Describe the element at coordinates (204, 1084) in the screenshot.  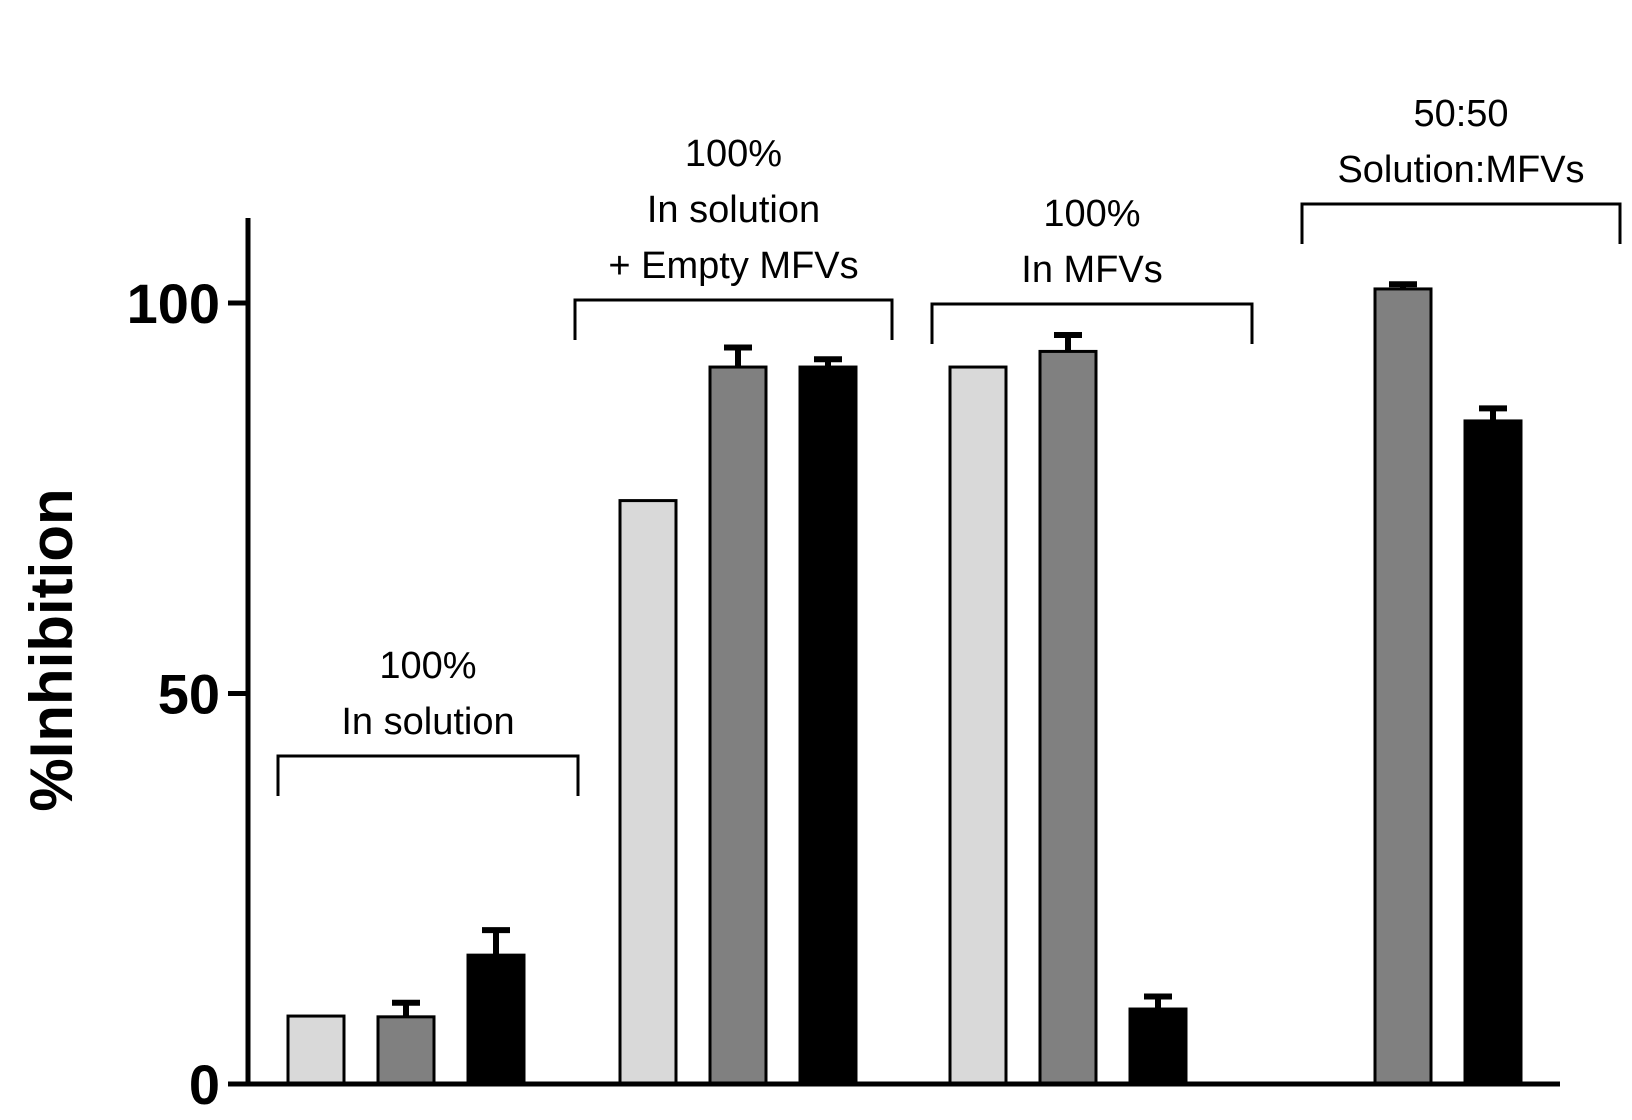
I see `y-tick-label-0: 0` at that location.